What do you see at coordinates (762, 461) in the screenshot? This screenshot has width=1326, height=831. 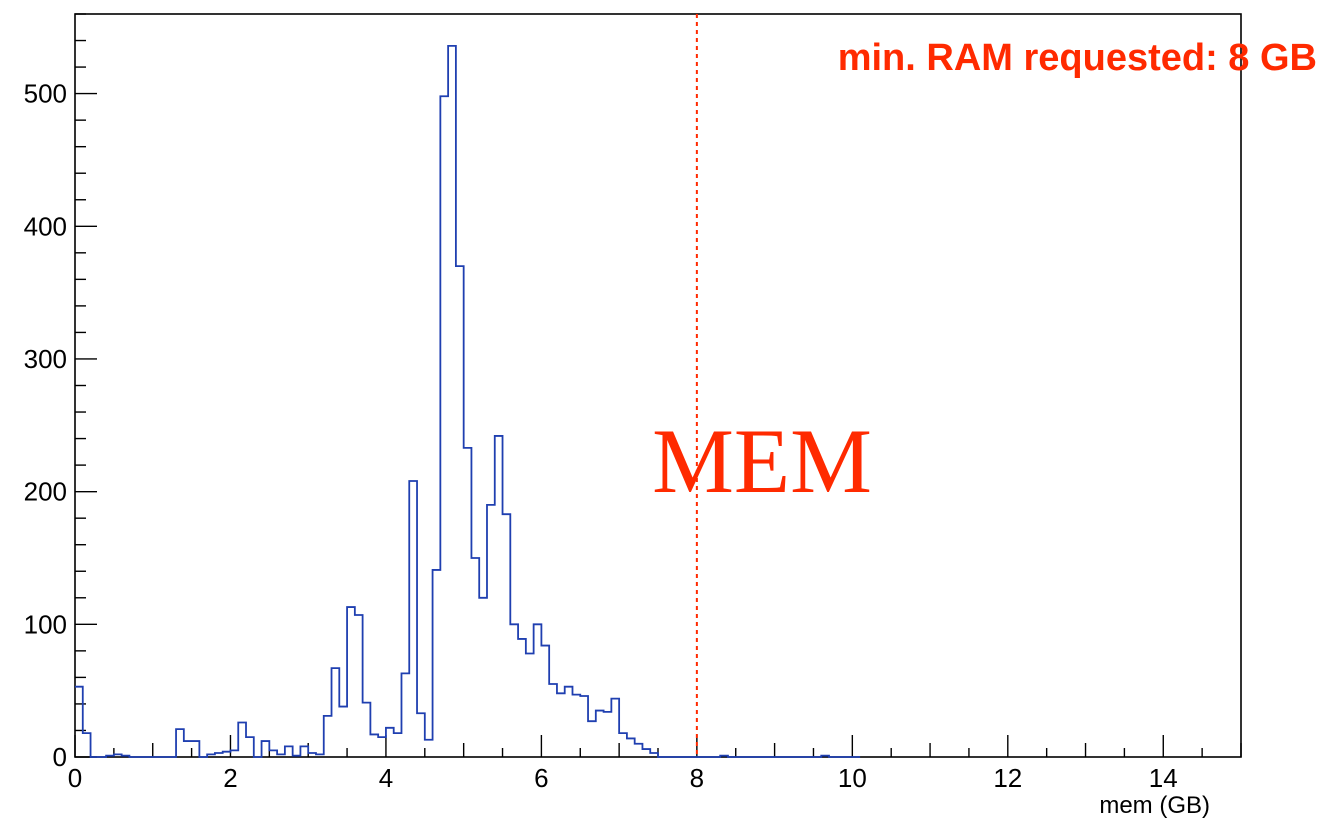 I see `mem-annotation: MEM` at bounding box center [762, 461].